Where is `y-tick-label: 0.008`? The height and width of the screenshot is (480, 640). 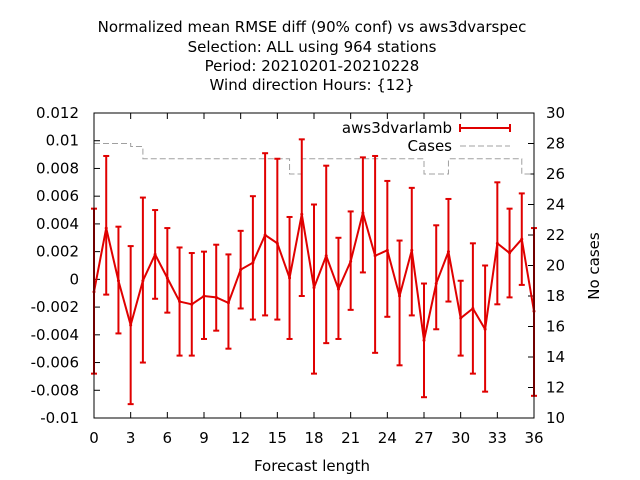
y-tick-label: 0.008 is located at coordinates (57, 168).